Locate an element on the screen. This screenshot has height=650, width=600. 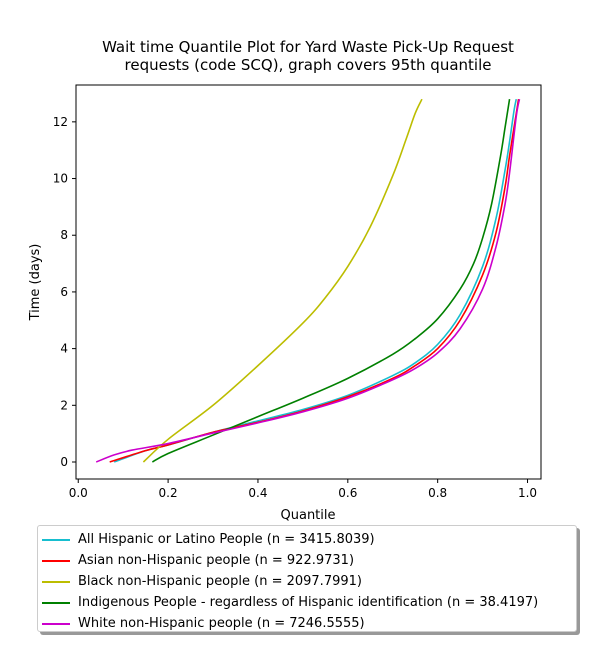
y-tick-label: 6 is located at coordinates (64, 292).